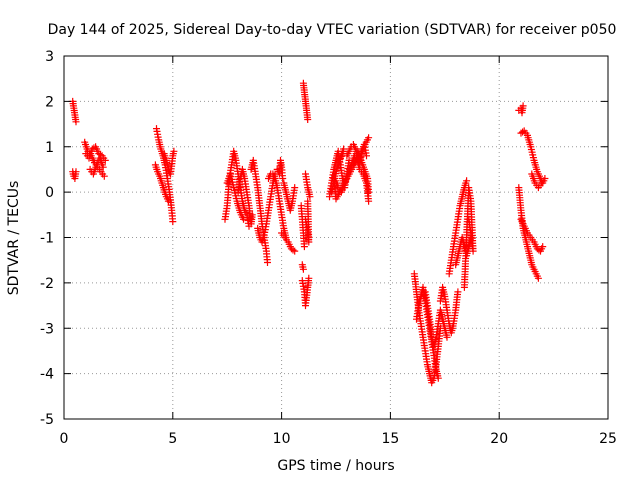 The height and width of the screenshot is (480, 640). What do you see at coordinates (49, 193) in the screenshot?
I see `y-tick-label: 0` at bounding box center [49, 193].